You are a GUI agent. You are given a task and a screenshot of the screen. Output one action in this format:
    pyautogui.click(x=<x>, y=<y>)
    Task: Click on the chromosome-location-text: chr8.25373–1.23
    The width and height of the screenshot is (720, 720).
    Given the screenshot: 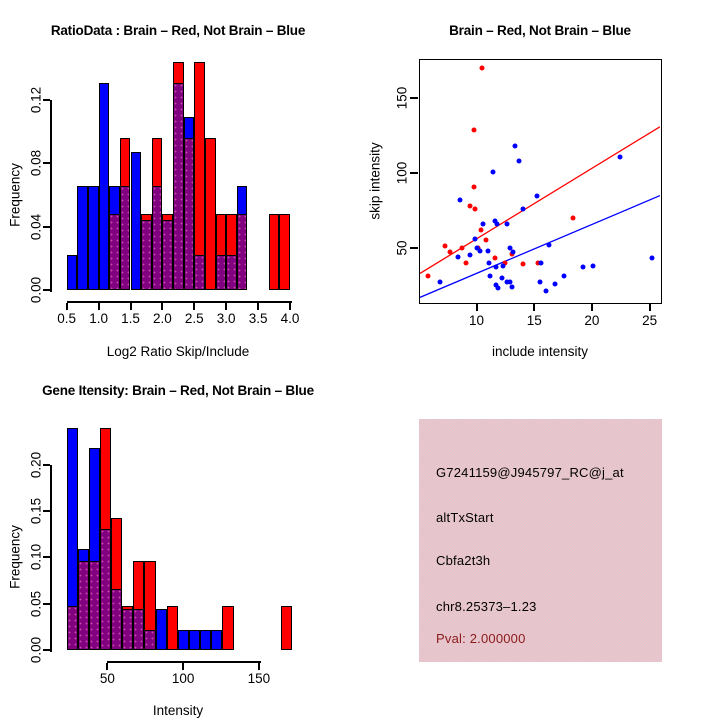 What is the action you would take?
    pyautogui.click(x=486, y=606)
    